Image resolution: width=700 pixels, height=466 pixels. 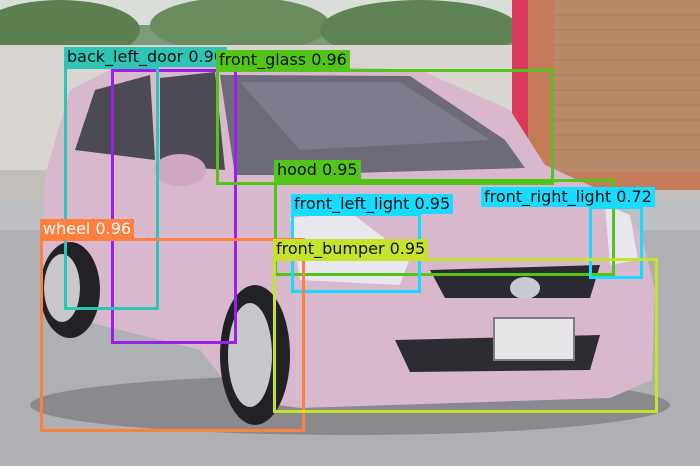 I want to click on rear-wheel-rim, so click(x=62, y=288).